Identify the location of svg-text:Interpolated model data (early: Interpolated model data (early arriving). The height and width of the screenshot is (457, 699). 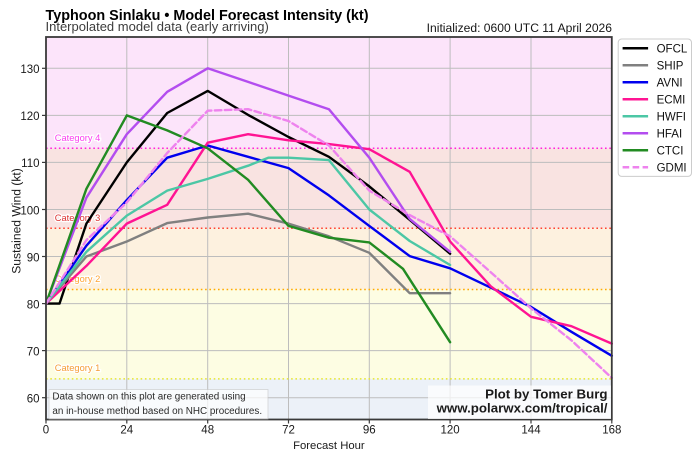
(157, 26).